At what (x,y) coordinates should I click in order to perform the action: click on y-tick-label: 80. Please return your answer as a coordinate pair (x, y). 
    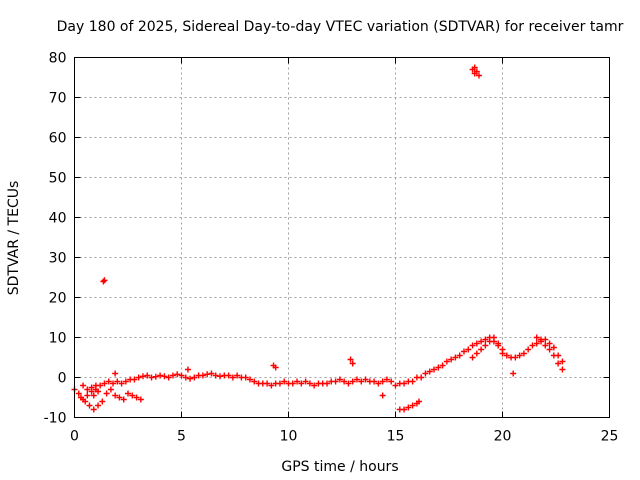
    Looking at the image, I should click on (58, 59).